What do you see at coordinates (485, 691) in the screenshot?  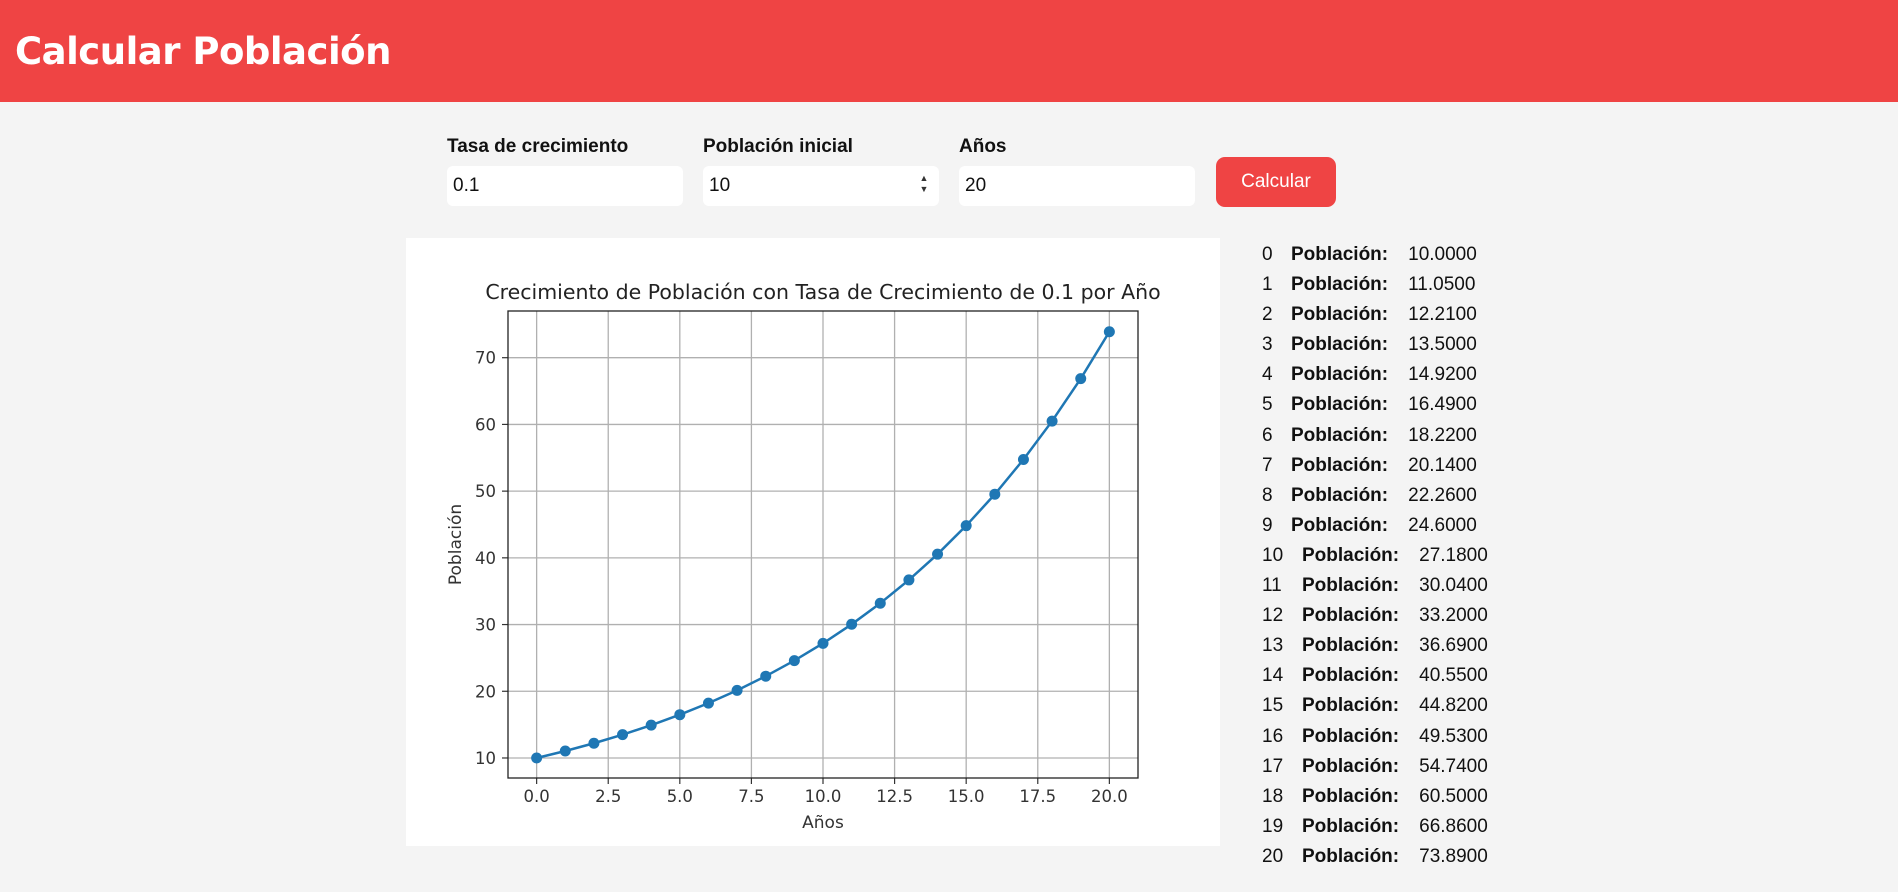 I see `y-tick-label: 20` at bounding box center [485, 691].